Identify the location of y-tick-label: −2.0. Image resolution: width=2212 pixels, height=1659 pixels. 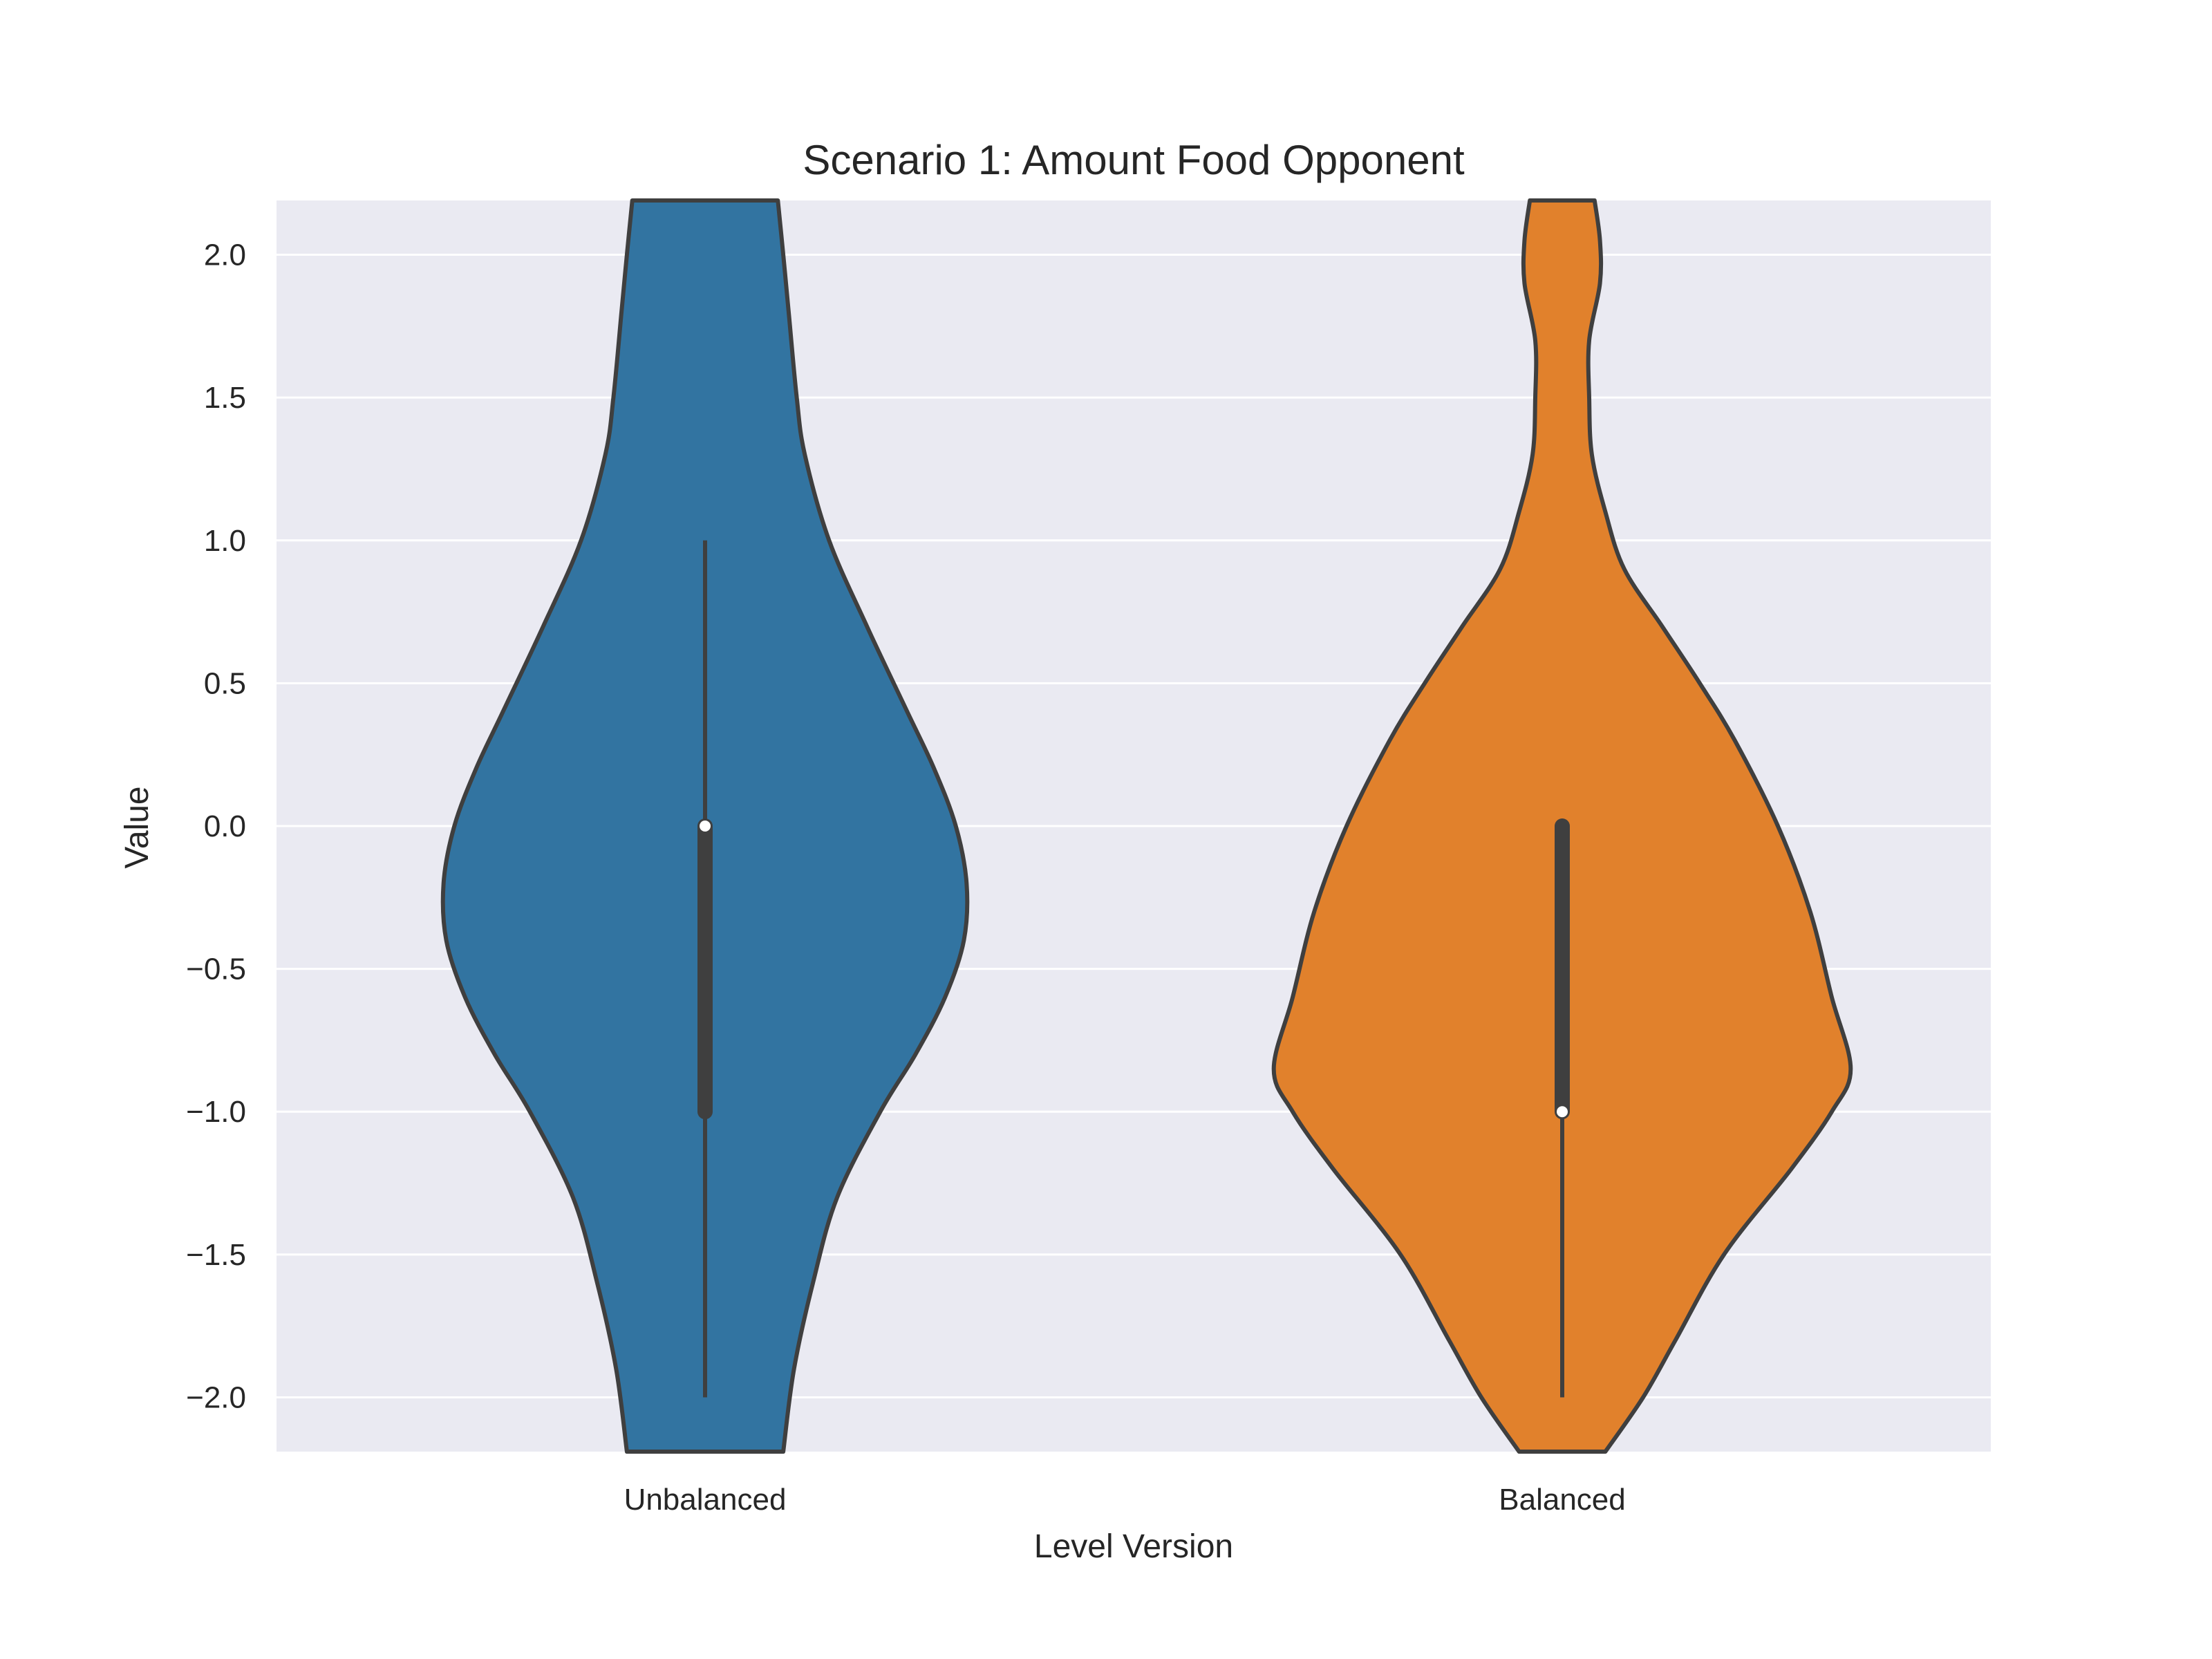
(216, 1397).